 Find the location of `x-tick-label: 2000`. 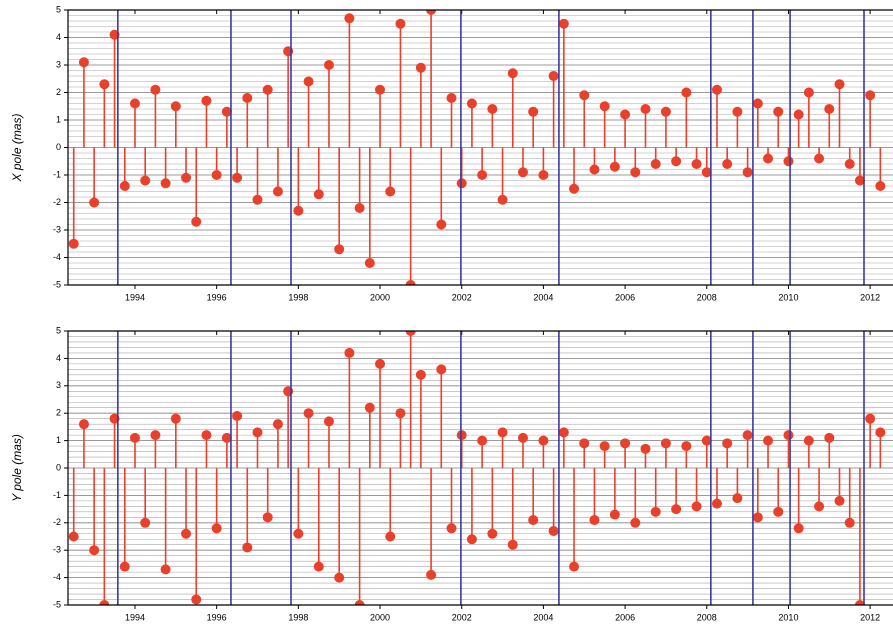

x-tick-label: 2000 is located at coordinates (380, 617).